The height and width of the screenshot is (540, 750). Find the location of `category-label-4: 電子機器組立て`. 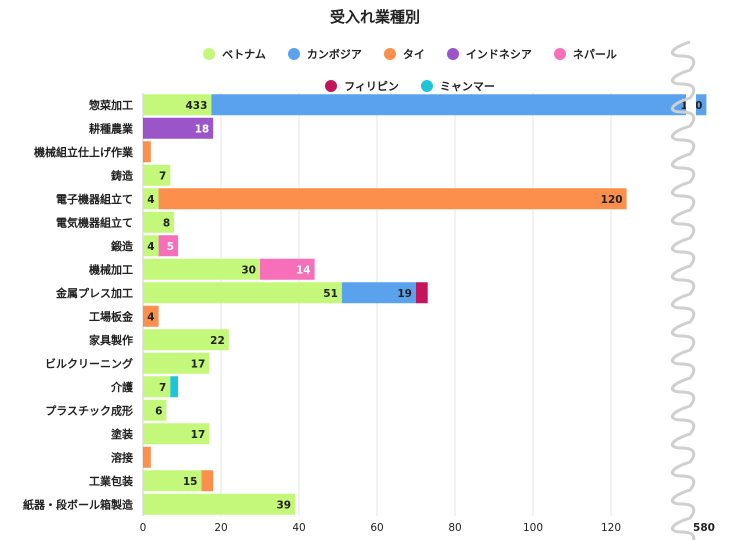

category-label-4: 電子機器組立て is located at coordinates (94, 199).